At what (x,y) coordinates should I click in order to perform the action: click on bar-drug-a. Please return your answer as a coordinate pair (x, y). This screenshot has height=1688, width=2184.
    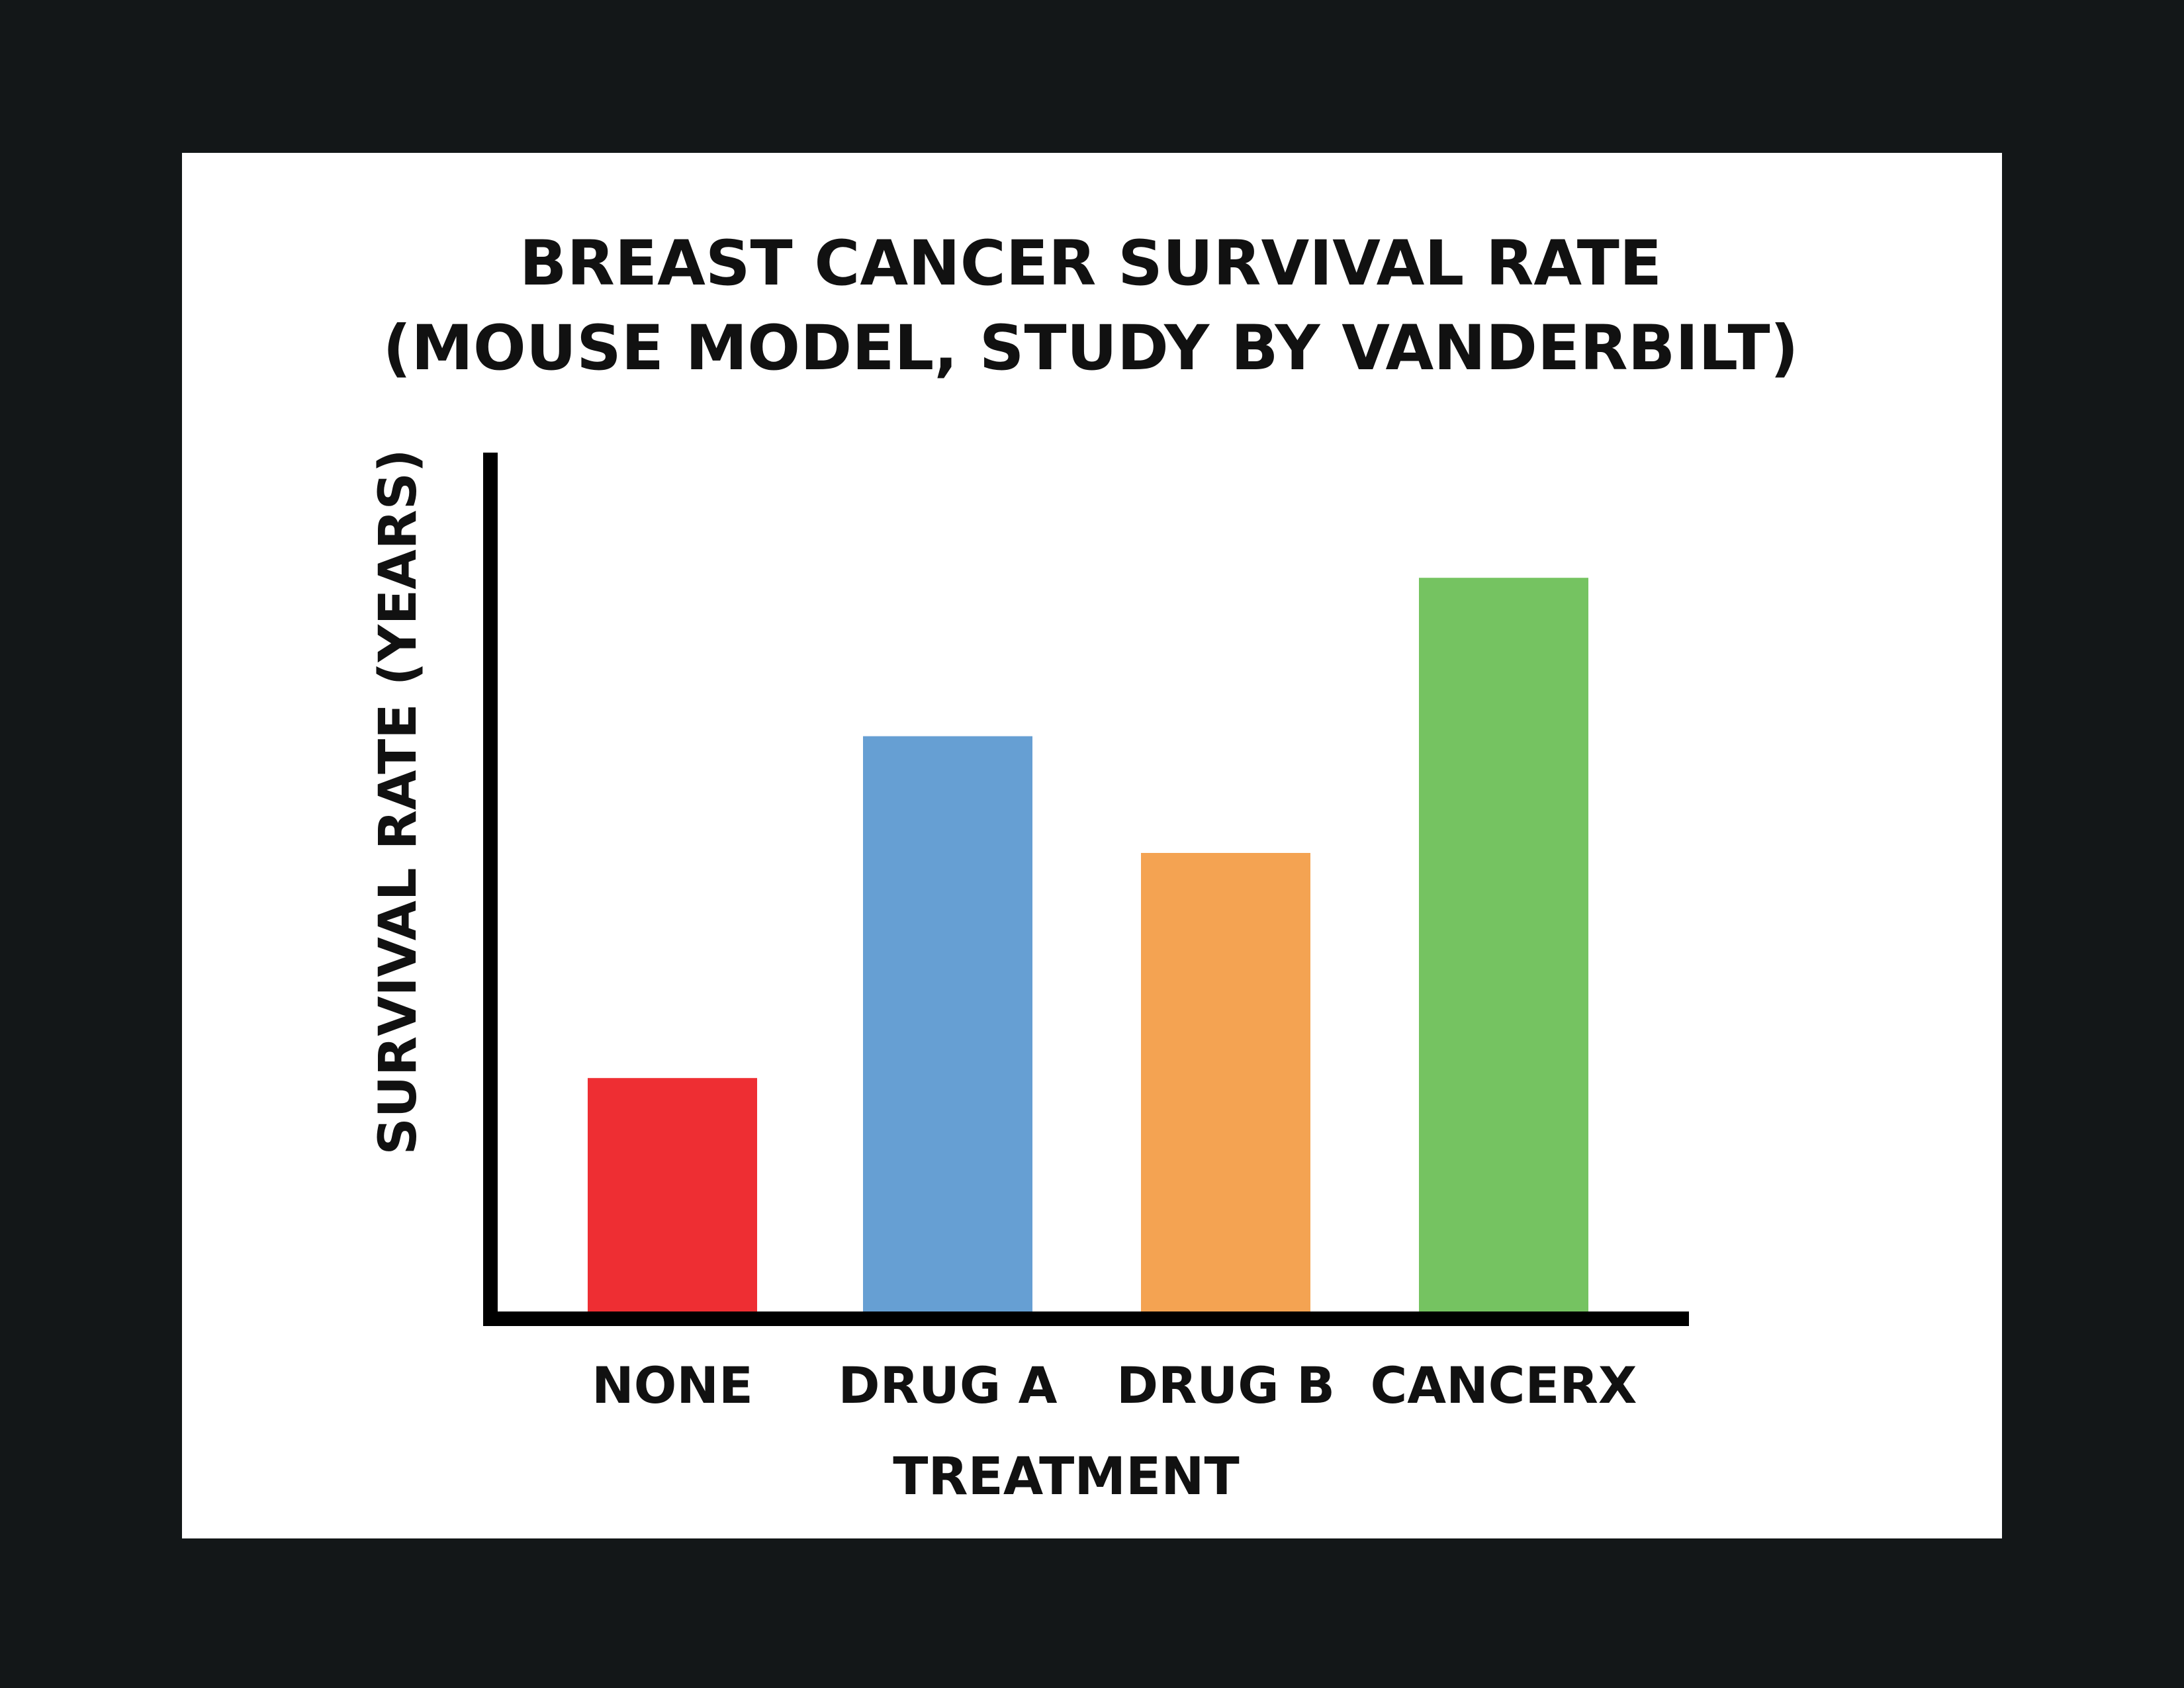
    Looking at the image, I should click on (947, 1023).